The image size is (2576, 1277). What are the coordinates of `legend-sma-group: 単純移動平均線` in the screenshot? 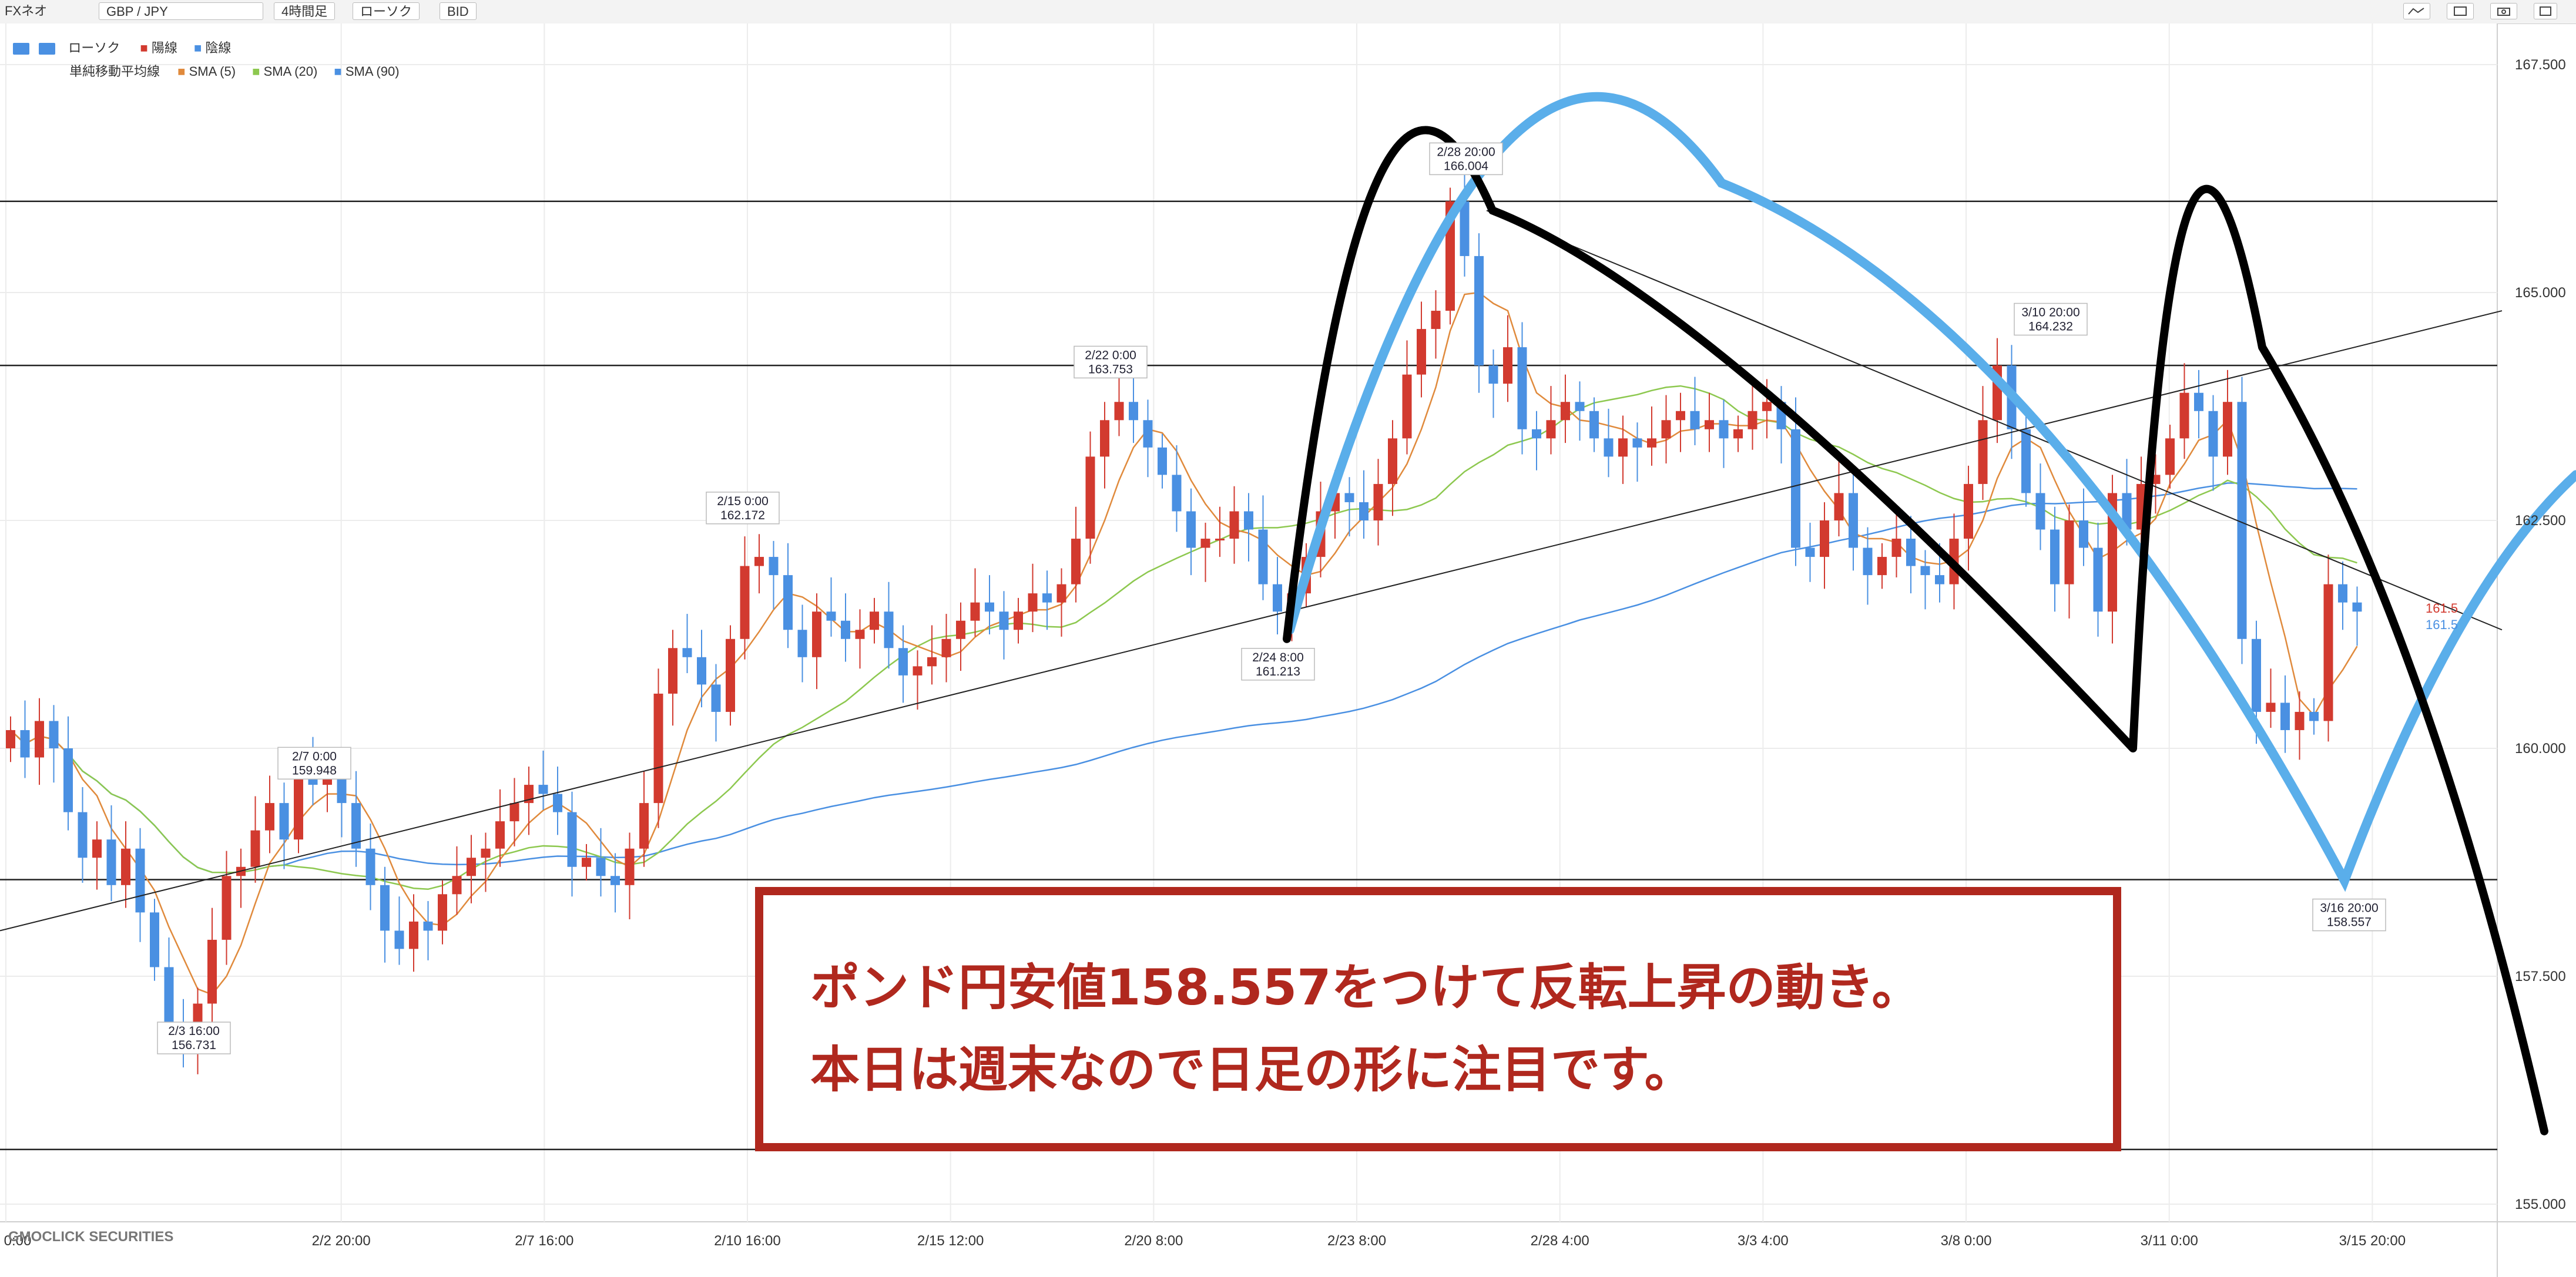 It's located at (115, 71).